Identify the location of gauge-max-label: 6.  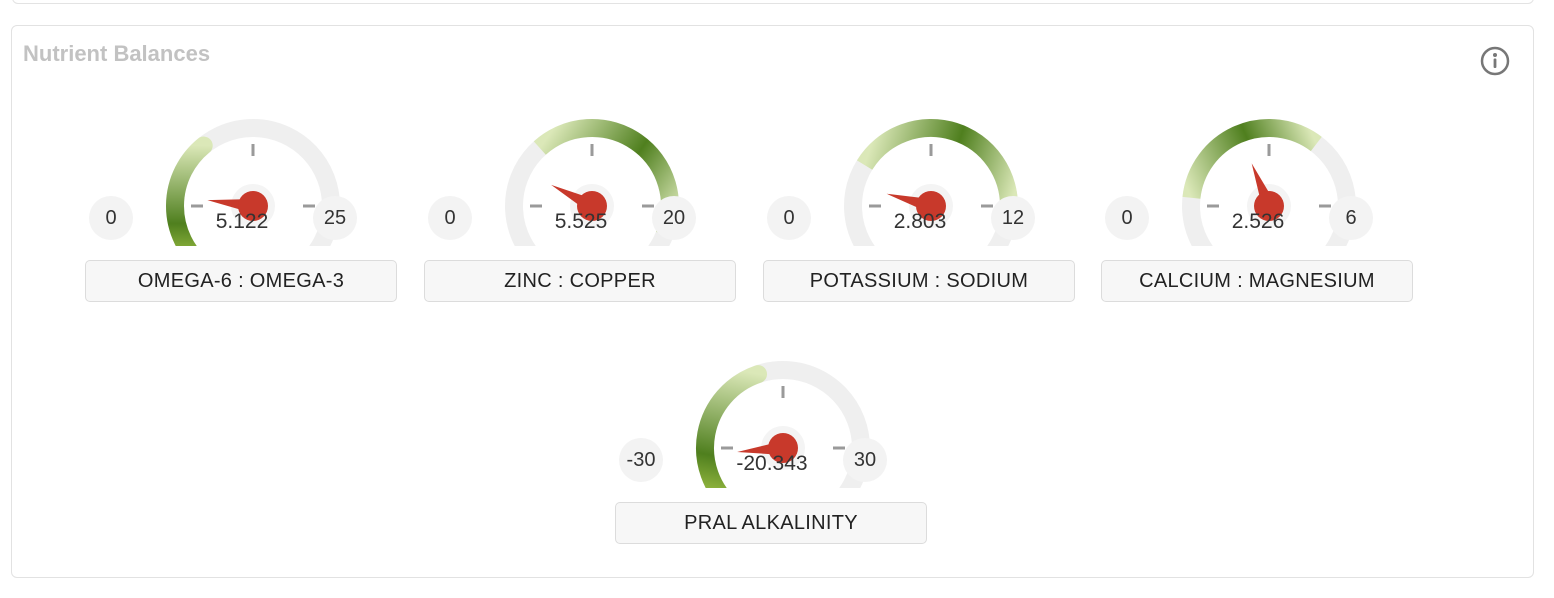
(1351, 218).